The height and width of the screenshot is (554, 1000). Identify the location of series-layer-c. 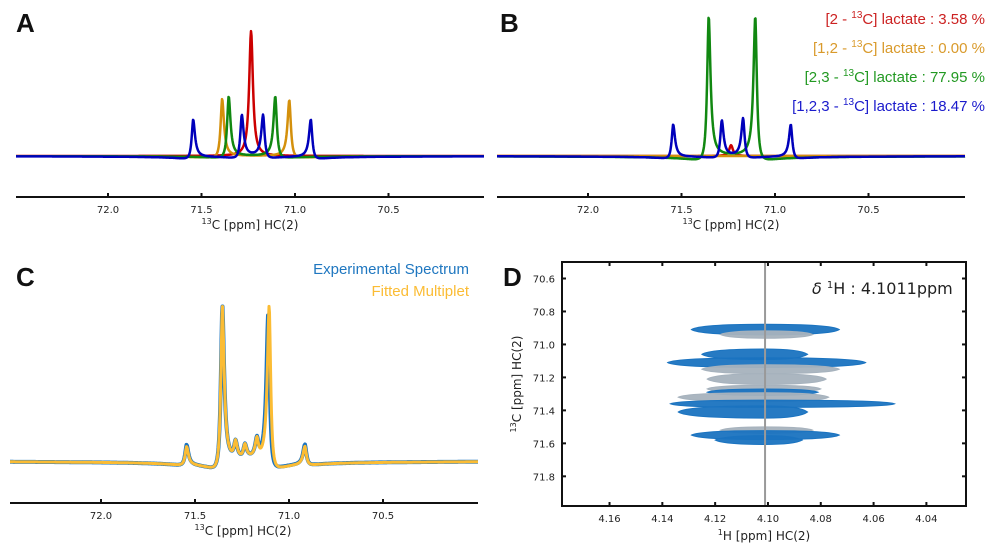
(244, 387).